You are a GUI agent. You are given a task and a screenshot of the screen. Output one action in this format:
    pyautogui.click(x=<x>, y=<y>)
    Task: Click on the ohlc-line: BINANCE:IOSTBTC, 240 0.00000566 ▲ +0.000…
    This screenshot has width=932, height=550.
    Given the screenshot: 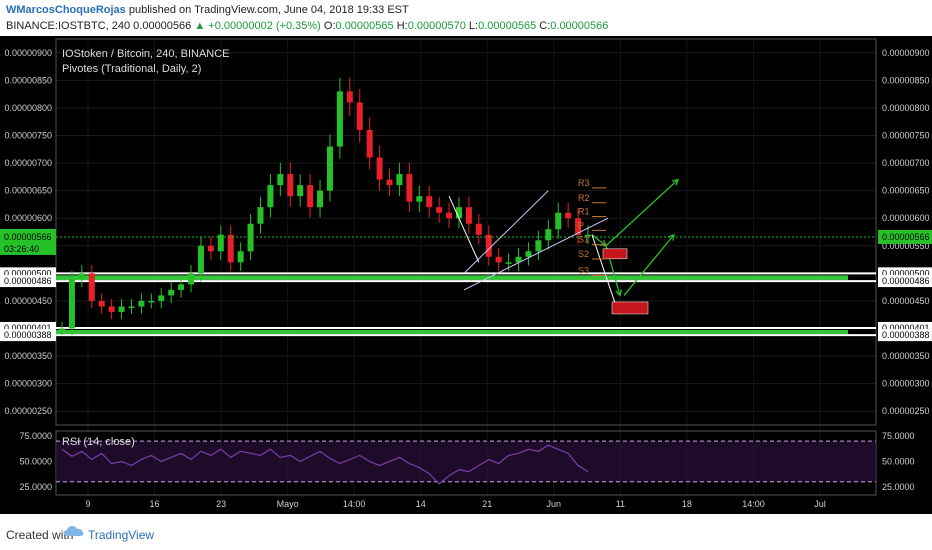 What is the action you would take?
    pyautogui.click(x=307, y=26)
    